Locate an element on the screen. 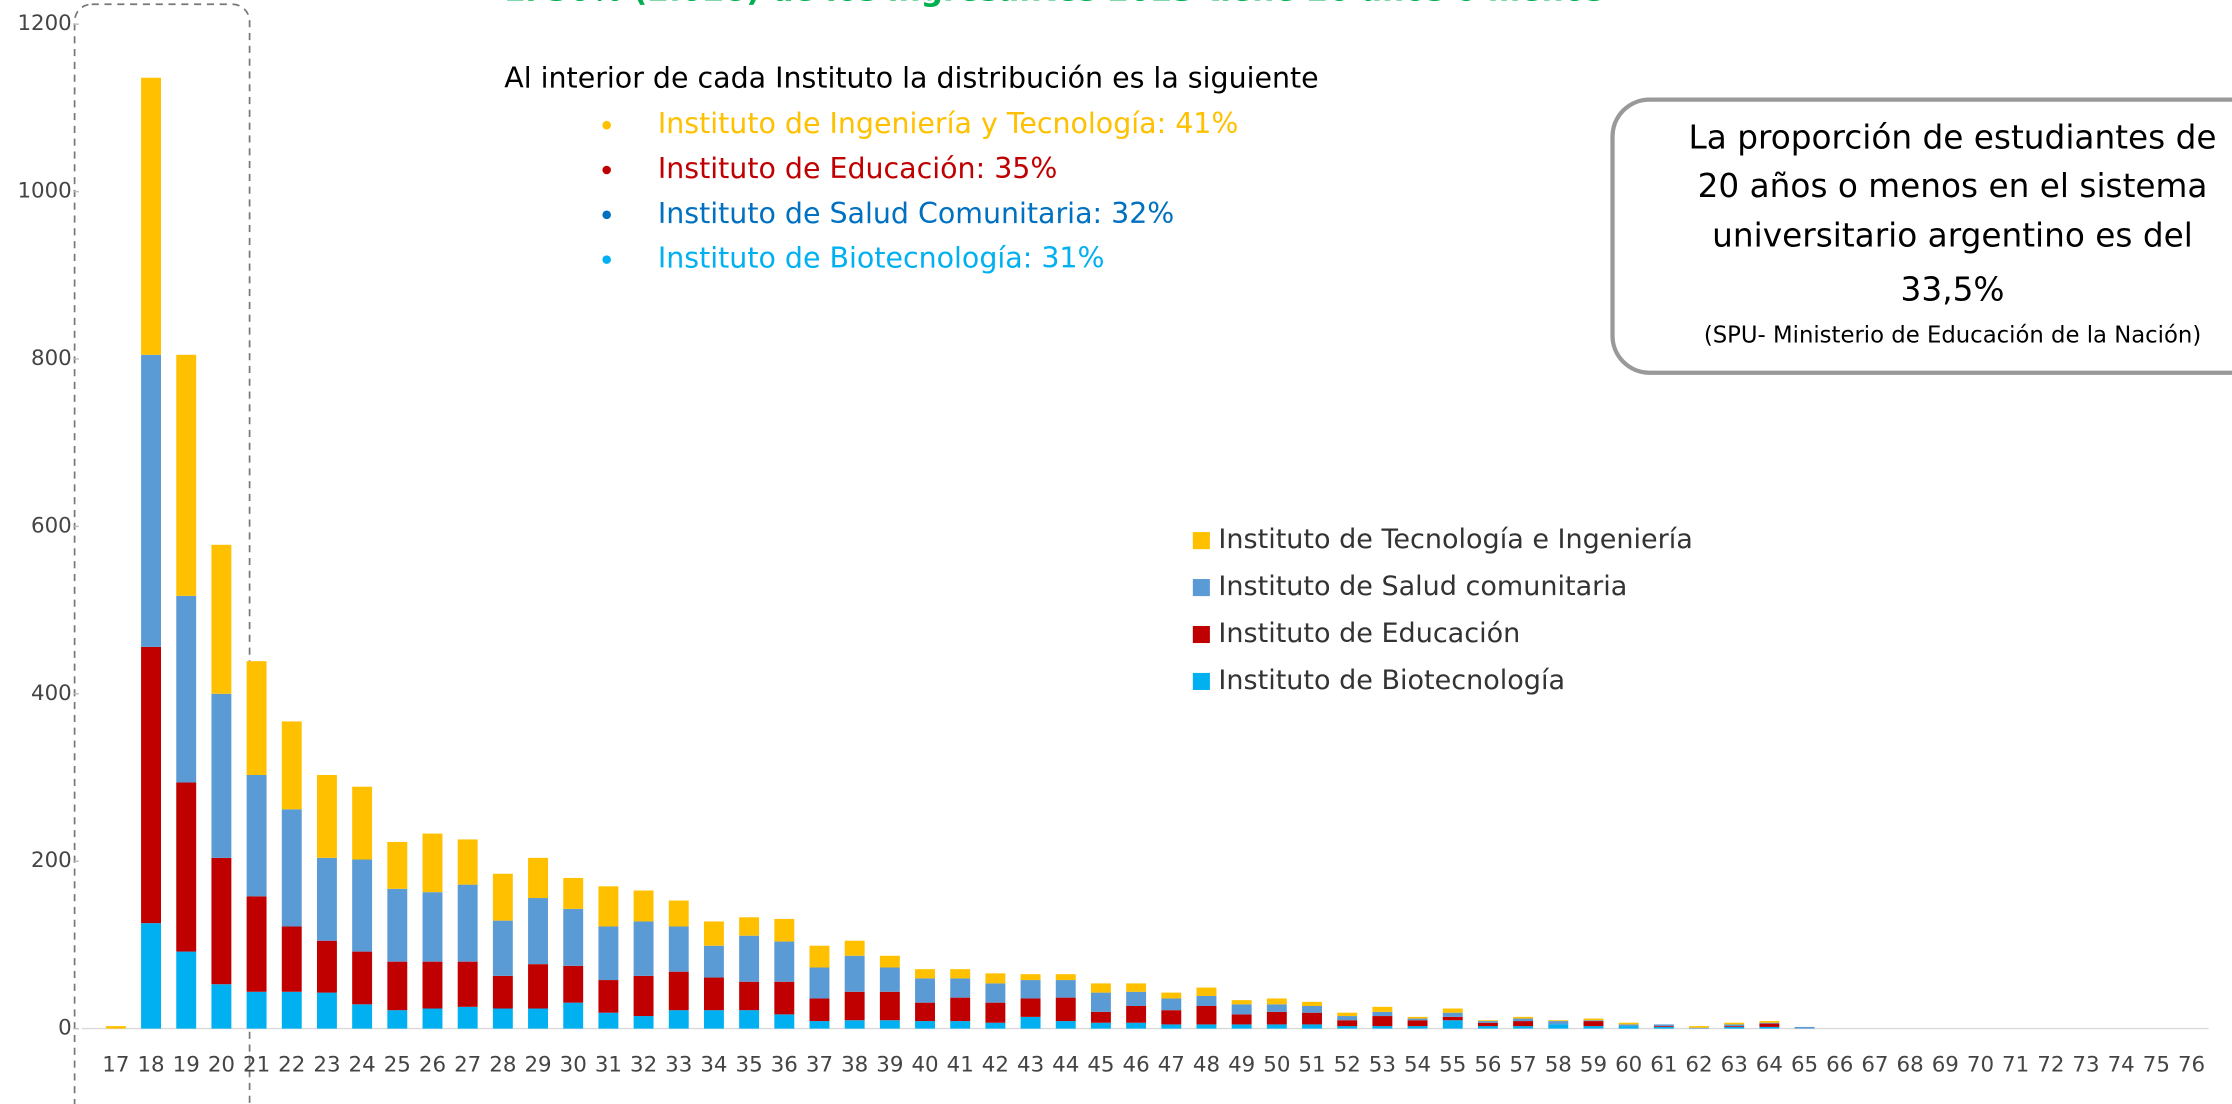  x-tick-label: 53 is located at coordinates (1382, 1065).